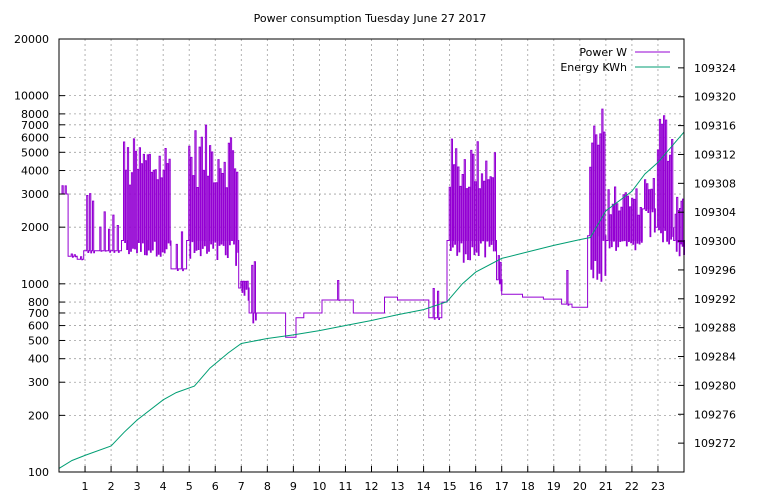  What do you see at coordinates (241, 486) in the screenshot?
I see `x-tick-label: 7` at bounding box center [241, 486].